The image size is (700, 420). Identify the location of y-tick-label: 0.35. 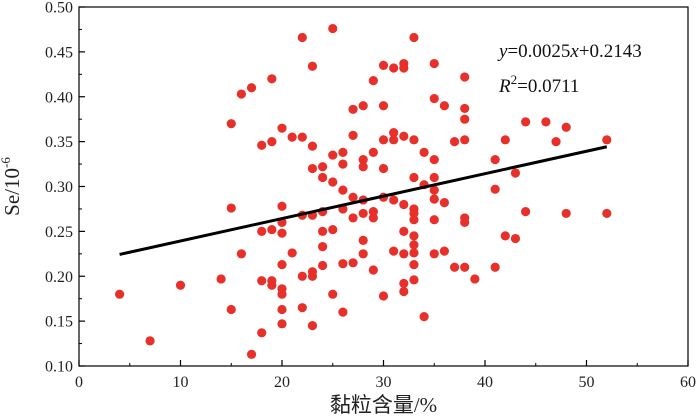
(59, 142).